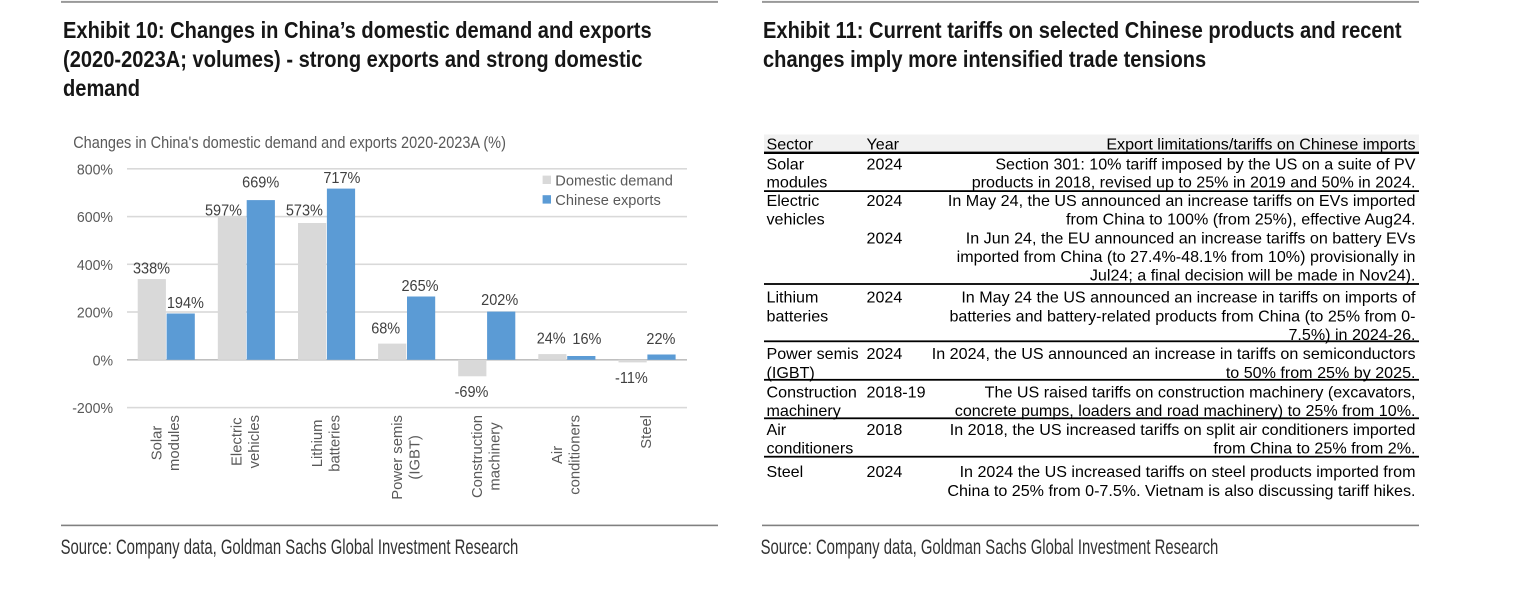  I want to click on svg-text: 202%, so click(499, 301).